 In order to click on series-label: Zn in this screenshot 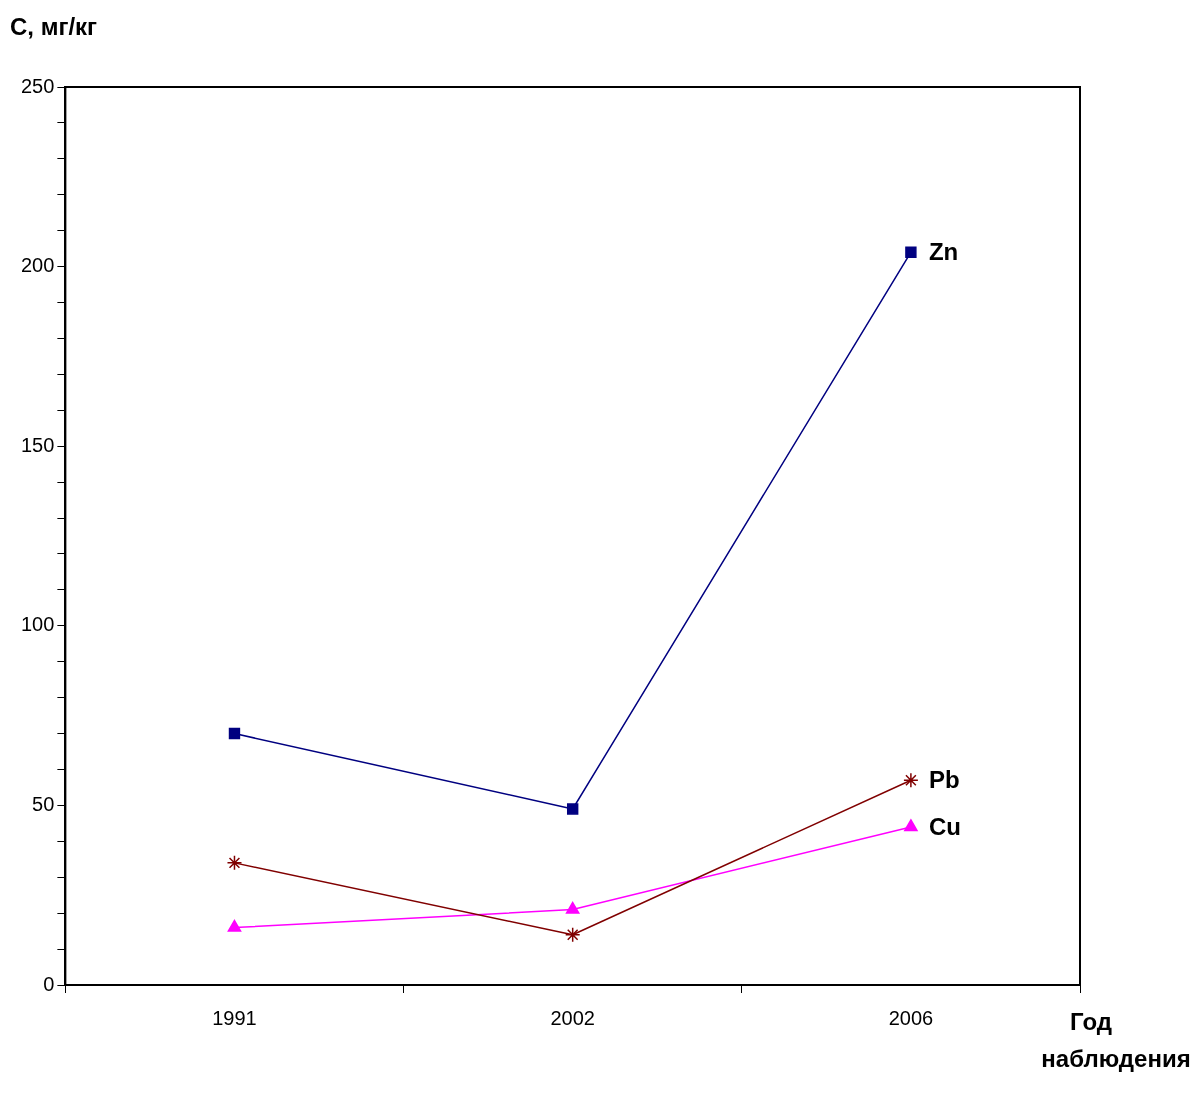, I will do `click(943, 251)`.